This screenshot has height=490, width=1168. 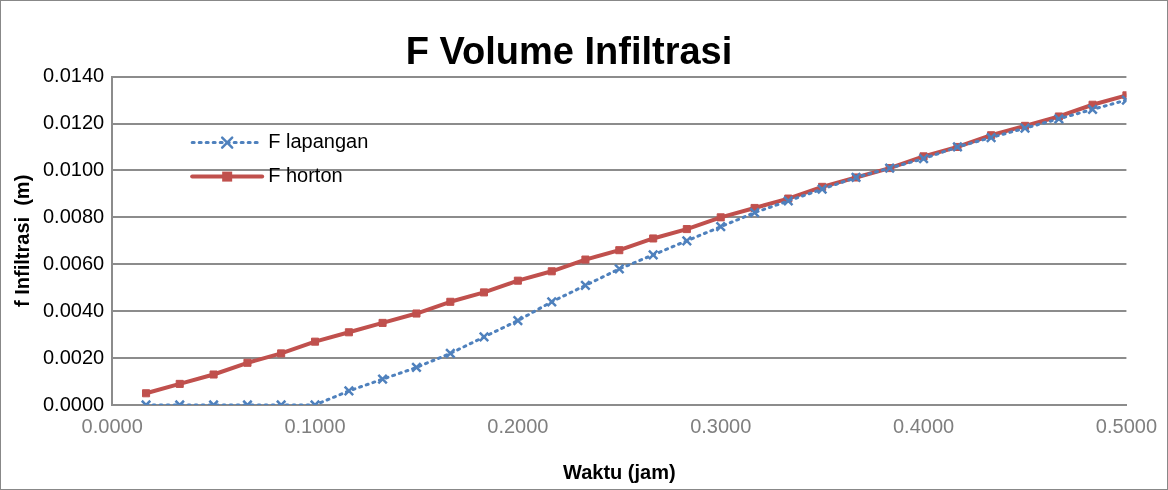 What do you see at coordinates (74, 356) in the screenshot?
I see `y-tick-label: 0.0020` at bounding box center [74, 356].